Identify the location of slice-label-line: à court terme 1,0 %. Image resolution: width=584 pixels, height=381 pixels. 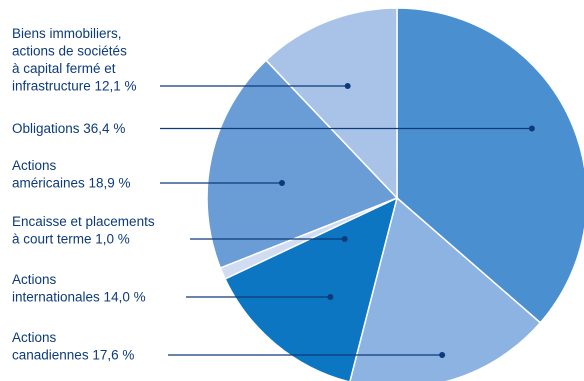
(71, 239).